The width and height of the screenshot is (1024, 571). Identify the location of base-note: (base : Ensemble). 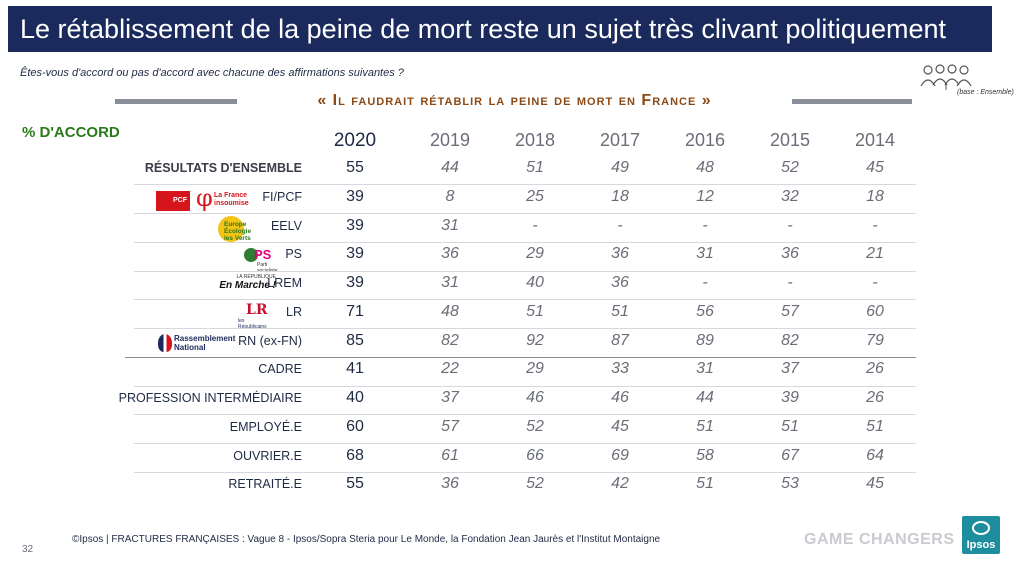
(985, 92).